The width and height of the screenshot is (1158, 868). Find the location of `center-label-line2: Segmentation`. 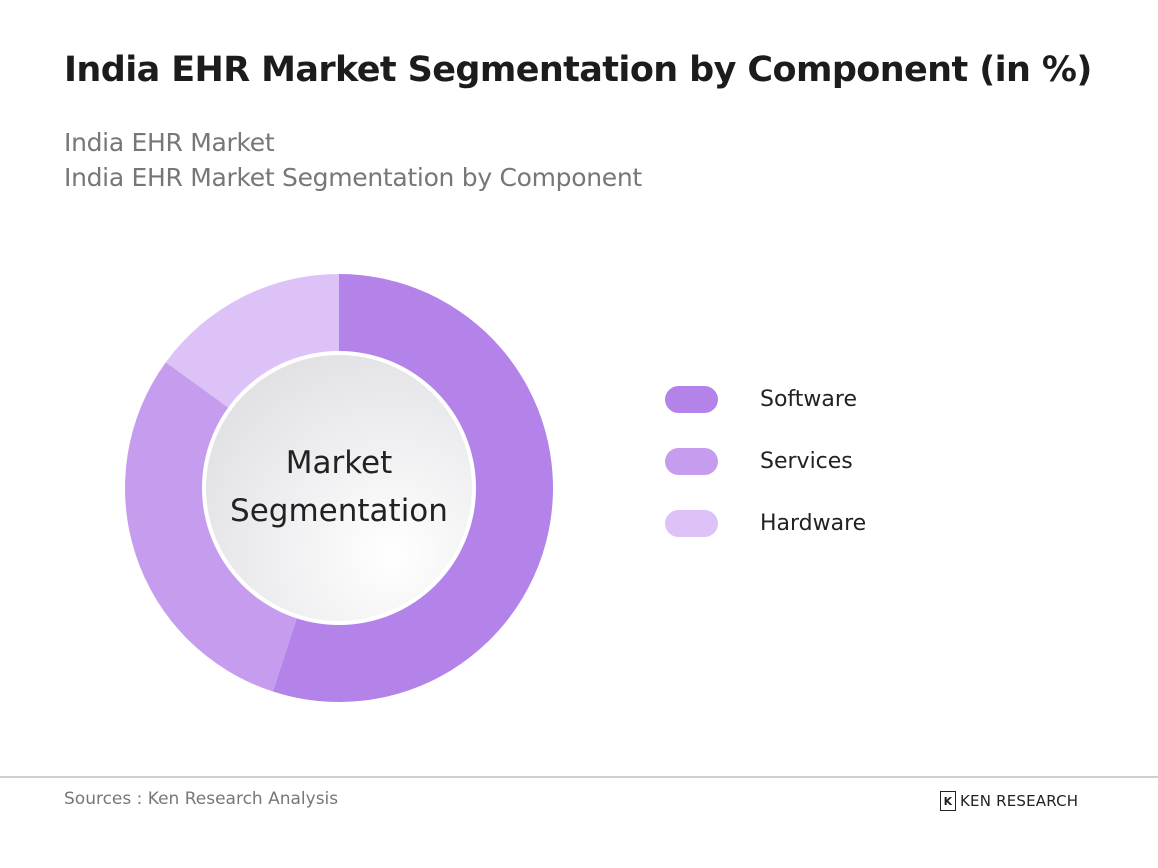

center-label-line2: Segmentation is located at coordinates (339, 511).